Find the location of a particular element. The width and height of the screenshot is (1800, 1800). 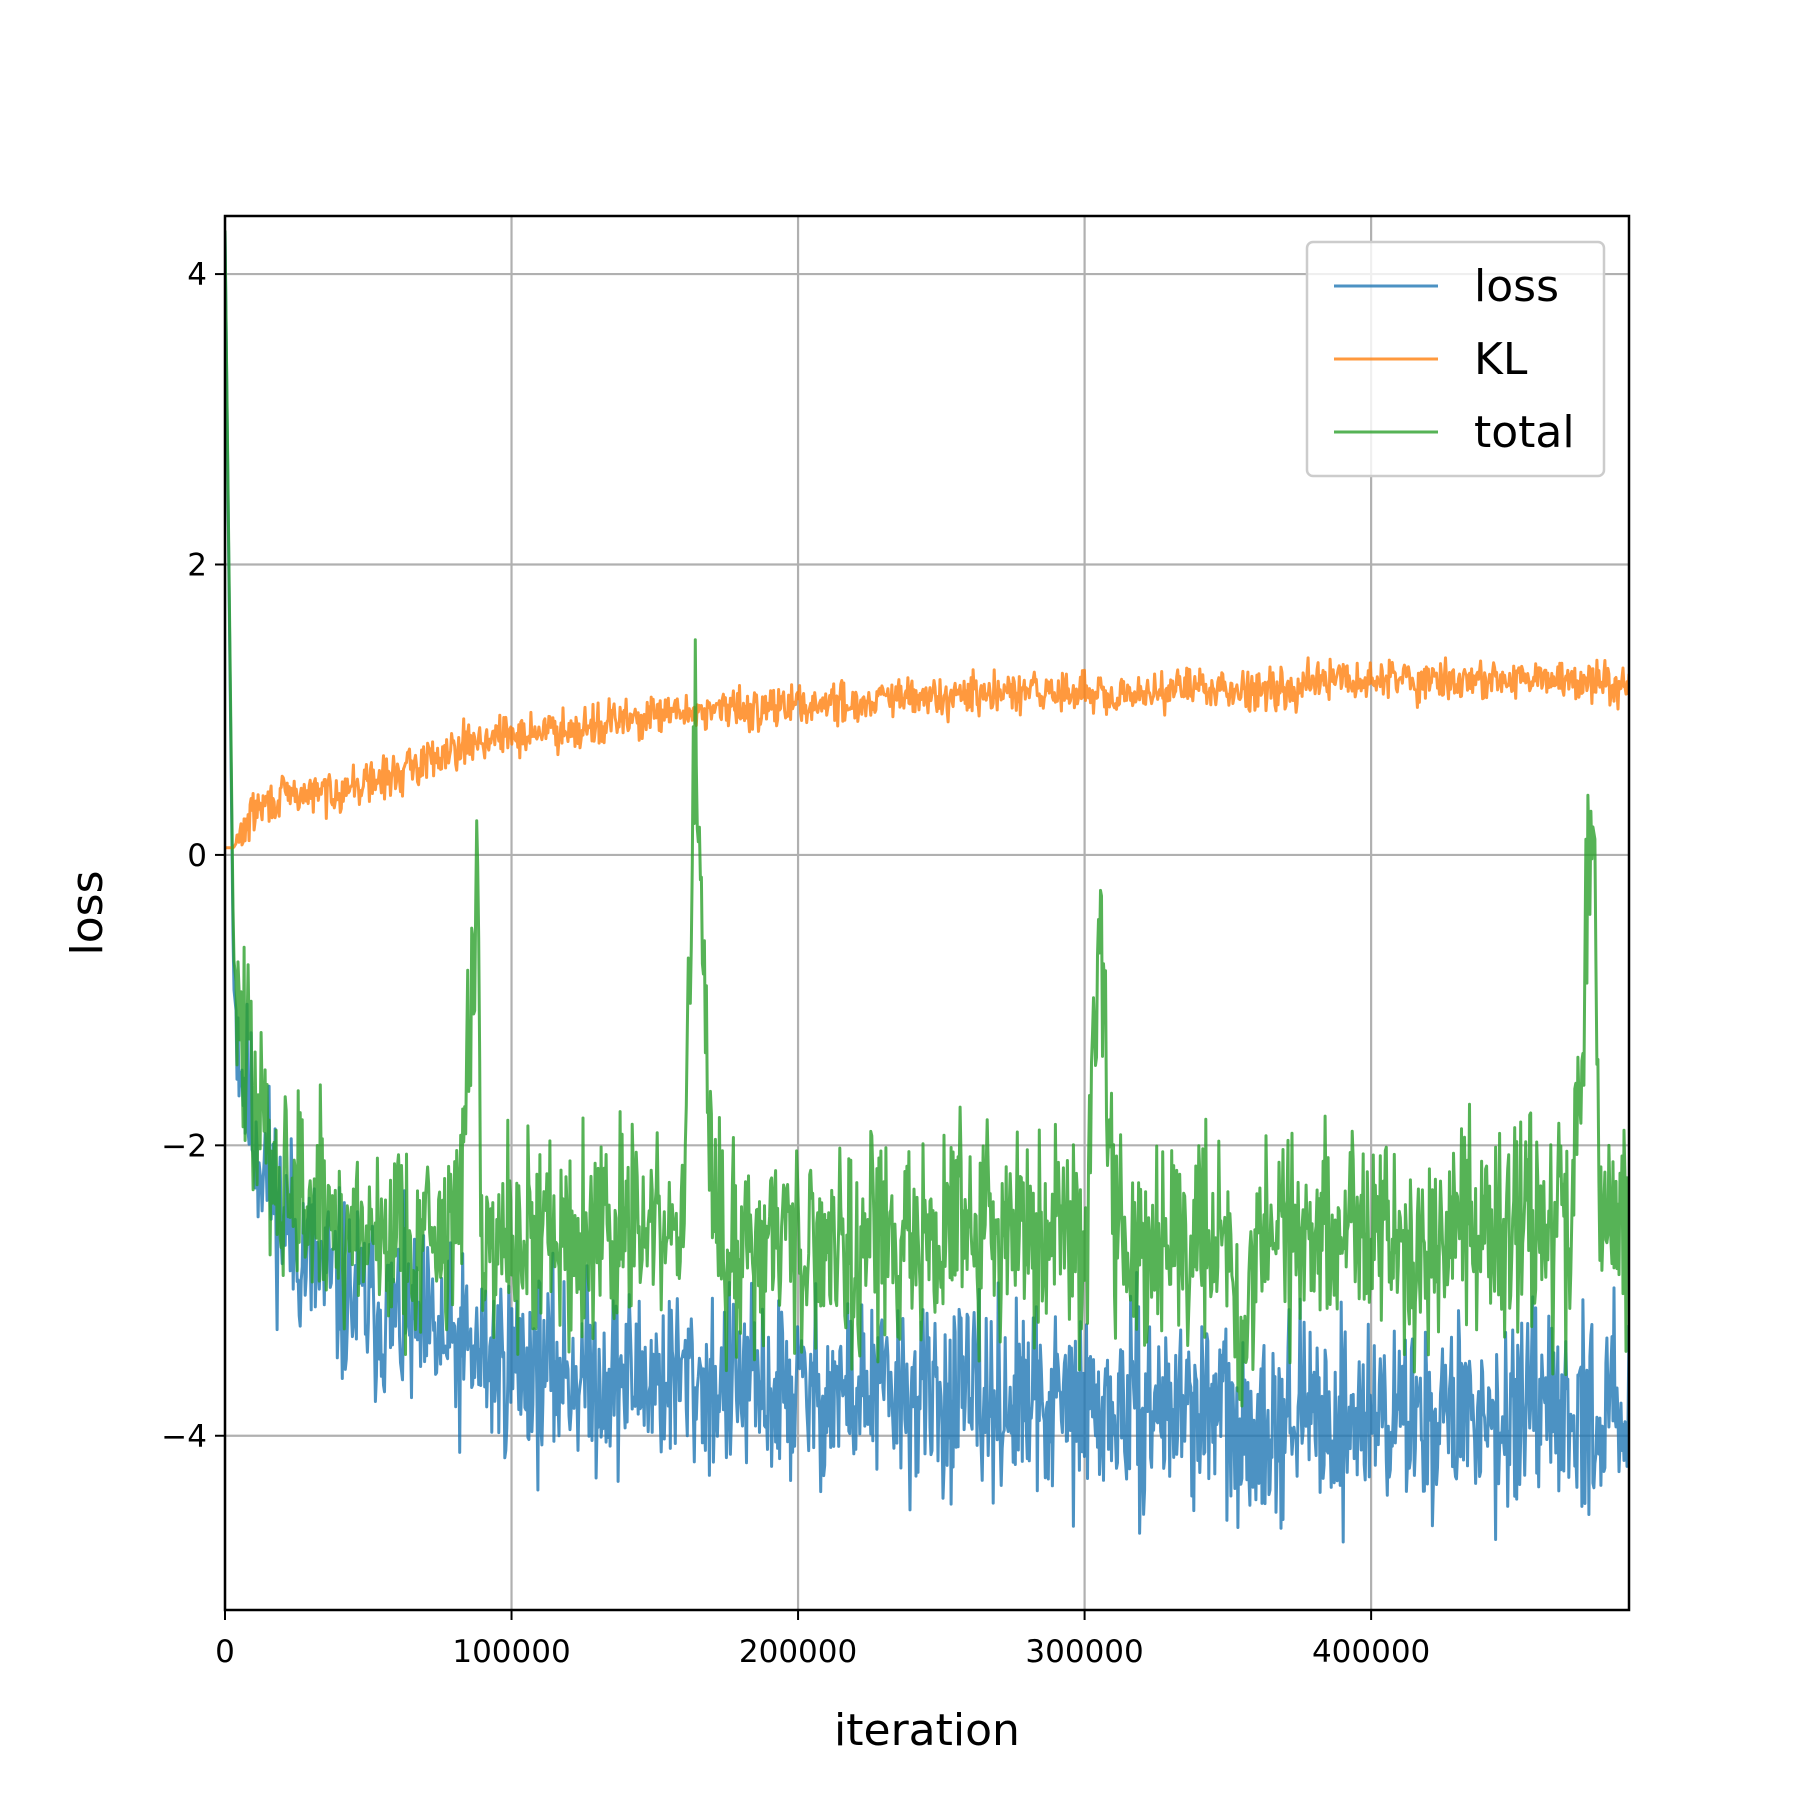

x-tick-label: 300000 is located at coordinates (1084, 1652).